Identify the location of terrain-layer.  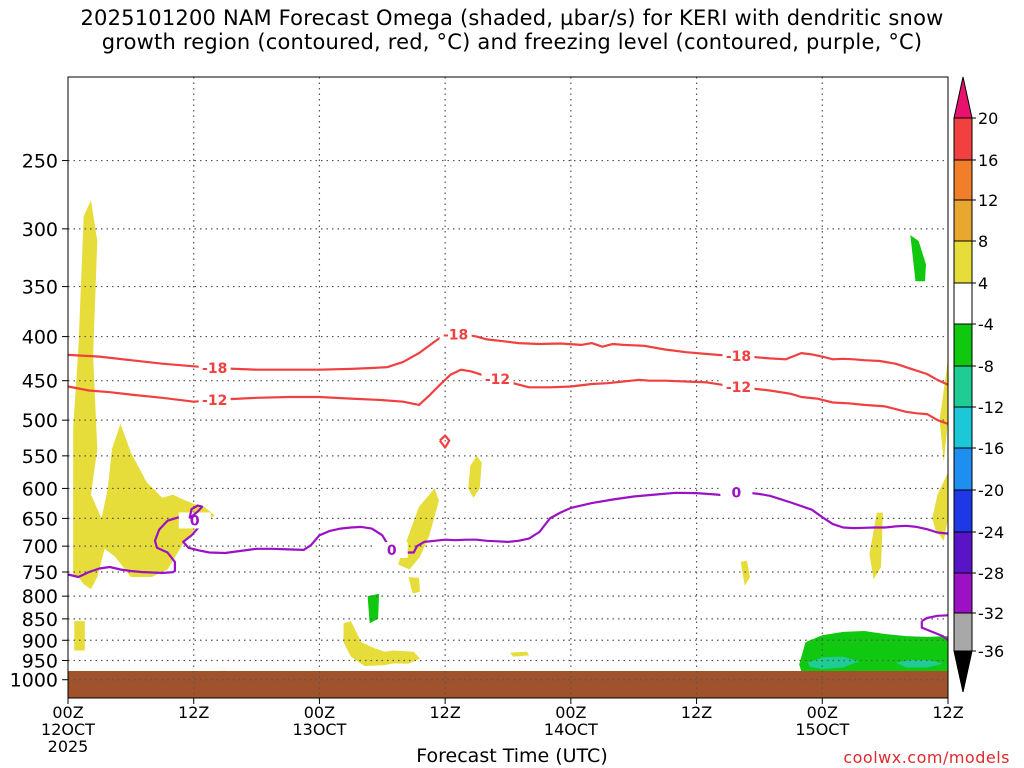
(508, 684).